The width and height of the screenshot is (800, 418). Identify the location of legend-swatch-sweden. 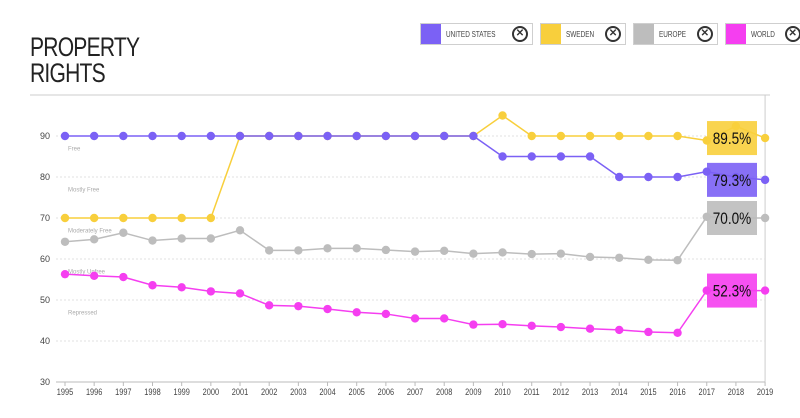
(550, 34).